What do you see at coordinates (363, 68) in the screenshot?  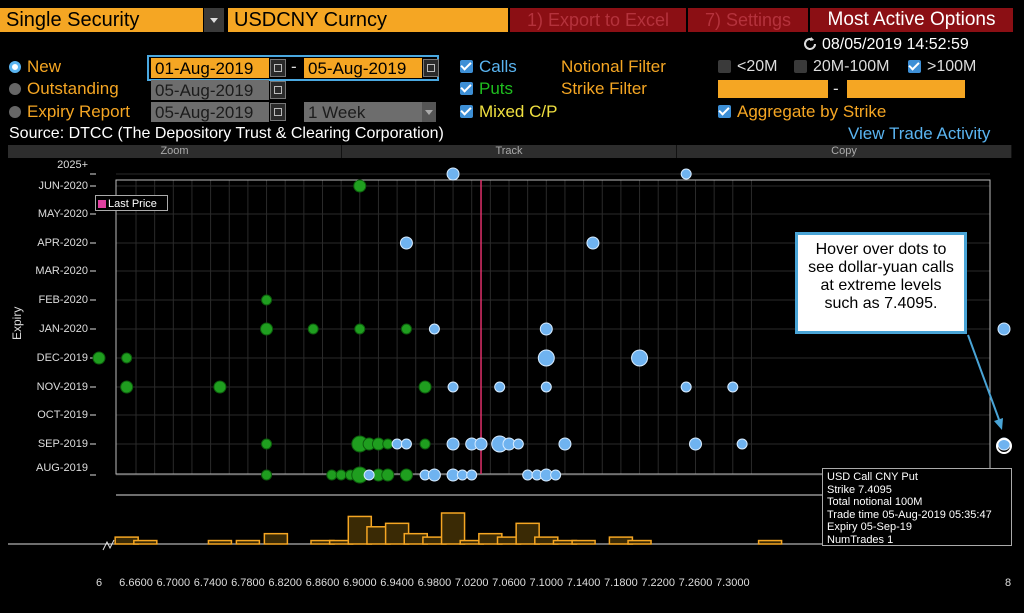 I see `new-to-date: 05-Aug-2019` at bounding box center [363, 68].